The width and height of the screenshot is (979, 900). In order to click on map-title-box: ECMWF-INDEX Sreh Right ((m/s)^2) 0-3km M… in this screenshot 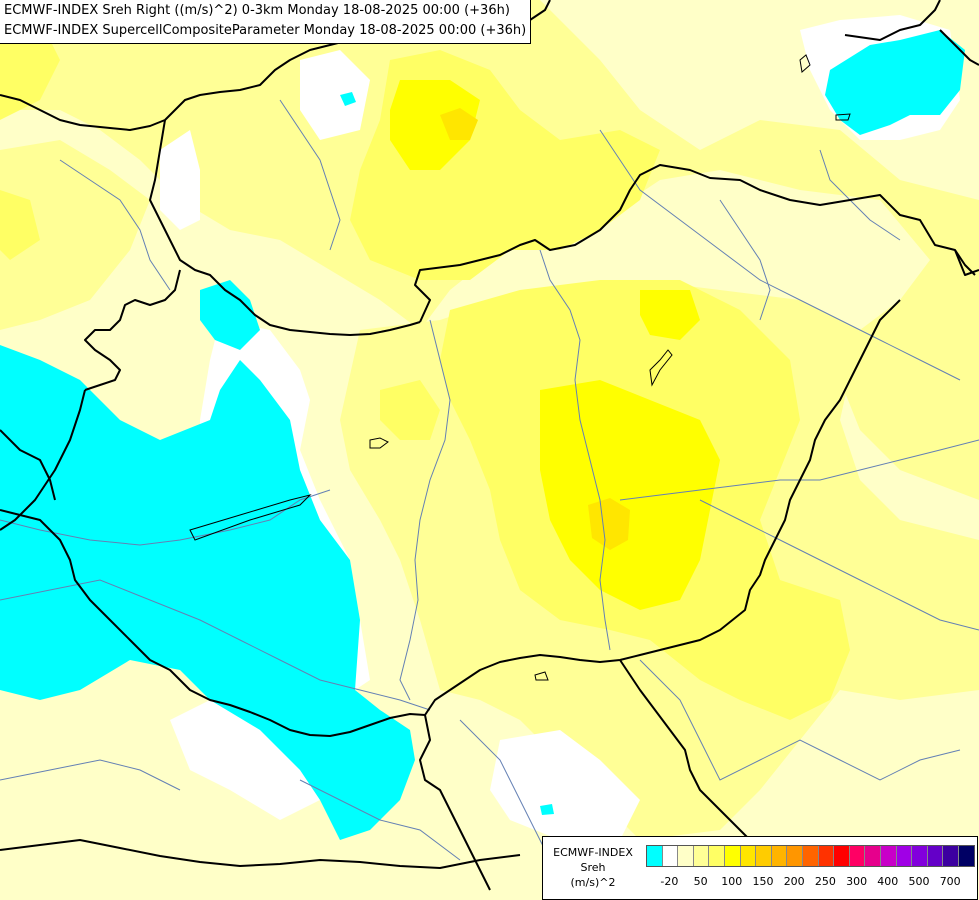, I will do `click(266, 22)`.